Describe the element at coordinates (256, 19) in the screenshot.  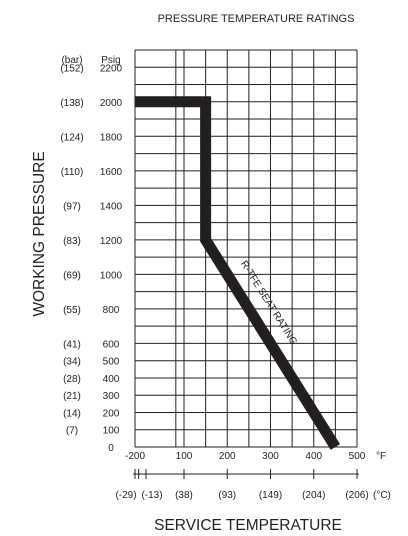
I see `chart-title: PRESSURE TEMPERATURE RATINGS` at that location.